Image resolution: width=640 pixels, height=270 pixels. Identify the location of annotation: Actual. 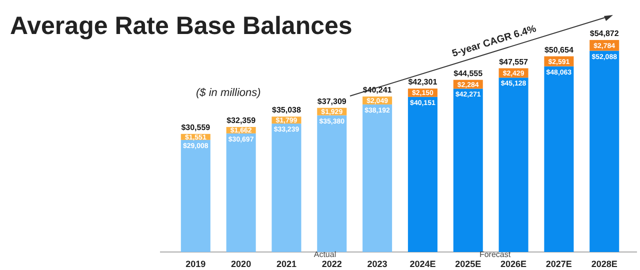
(325, 254).